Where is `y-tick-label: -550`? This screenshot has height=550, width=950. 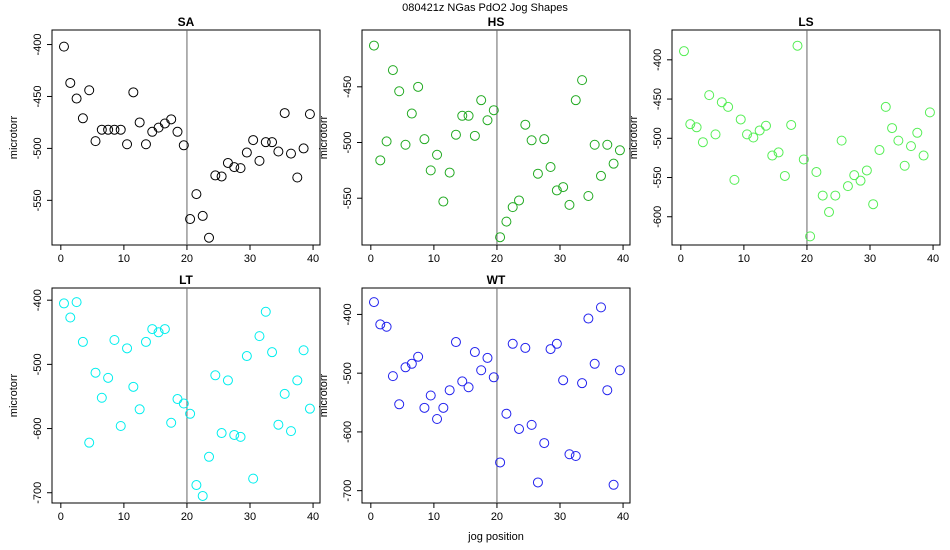
y-tick-label: -550 is located at coordinates (348, 198).